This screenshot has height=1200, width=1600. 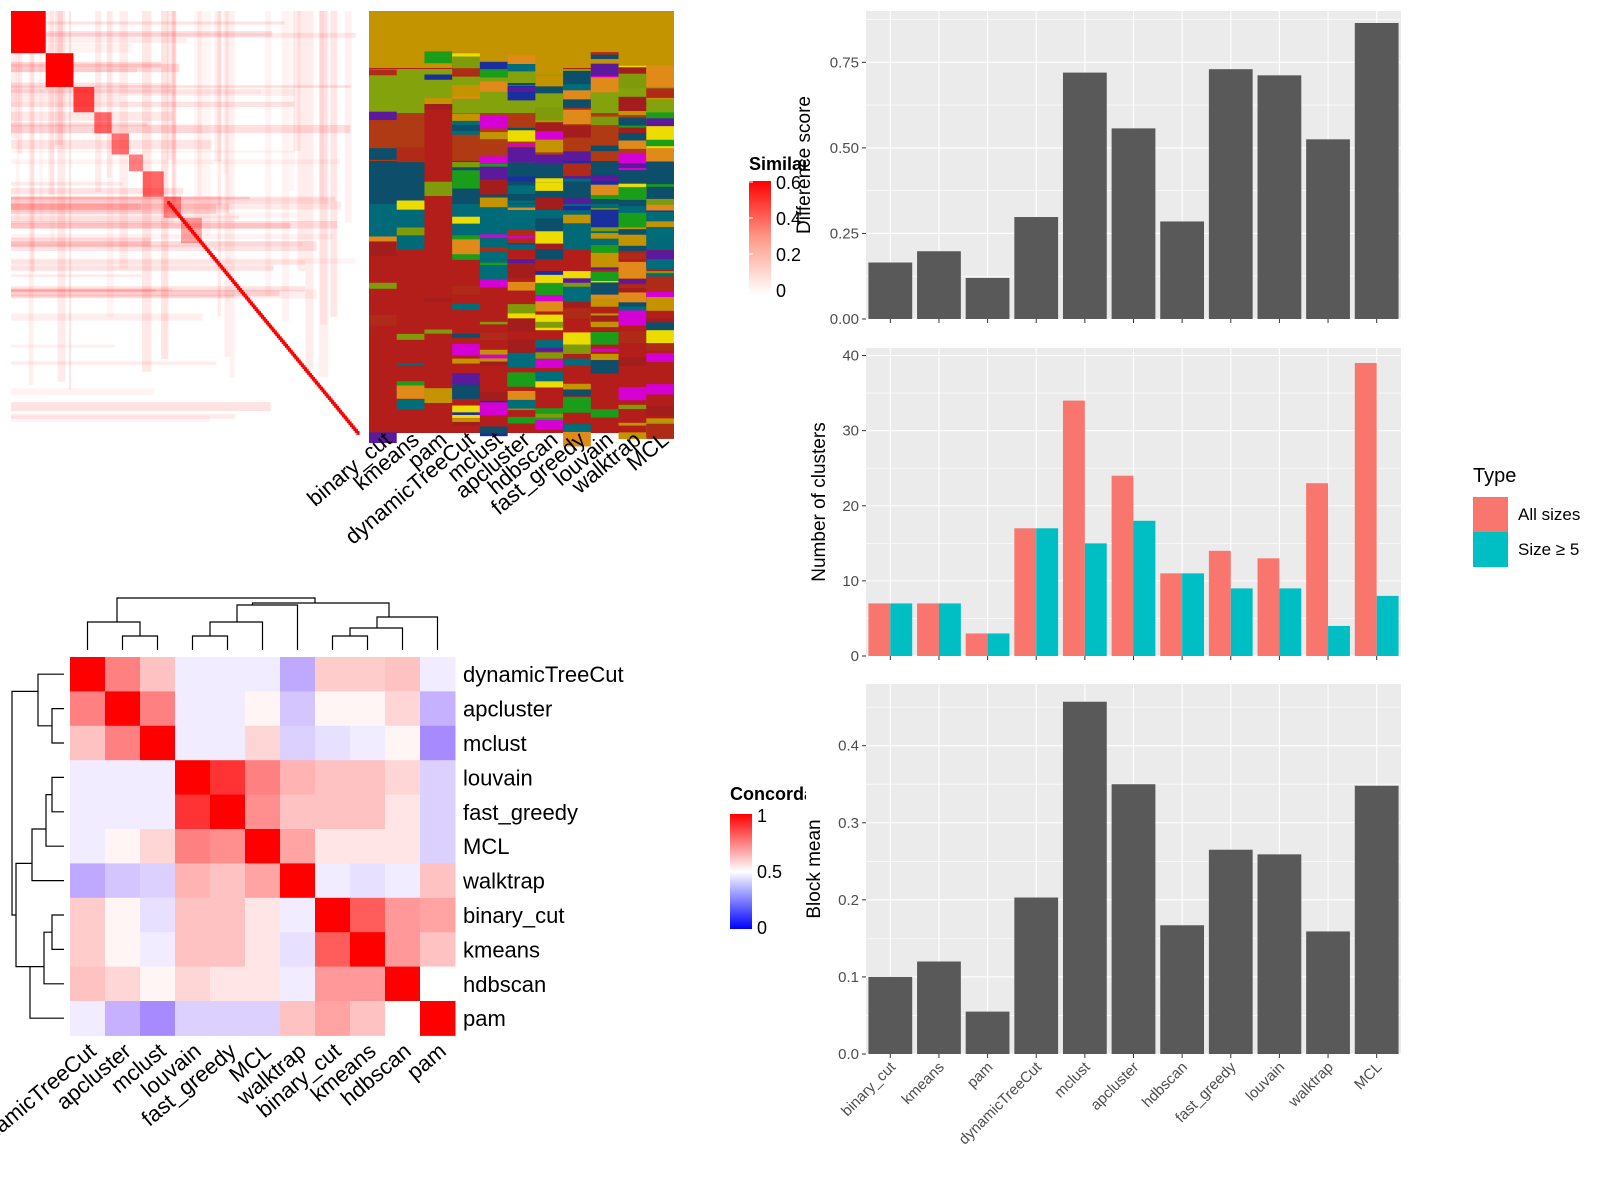 What do you see at coordinates (1266, 1082) in the screenshot?
I see `x-tick-label: louvain` at bounding box center [1266, 1082].